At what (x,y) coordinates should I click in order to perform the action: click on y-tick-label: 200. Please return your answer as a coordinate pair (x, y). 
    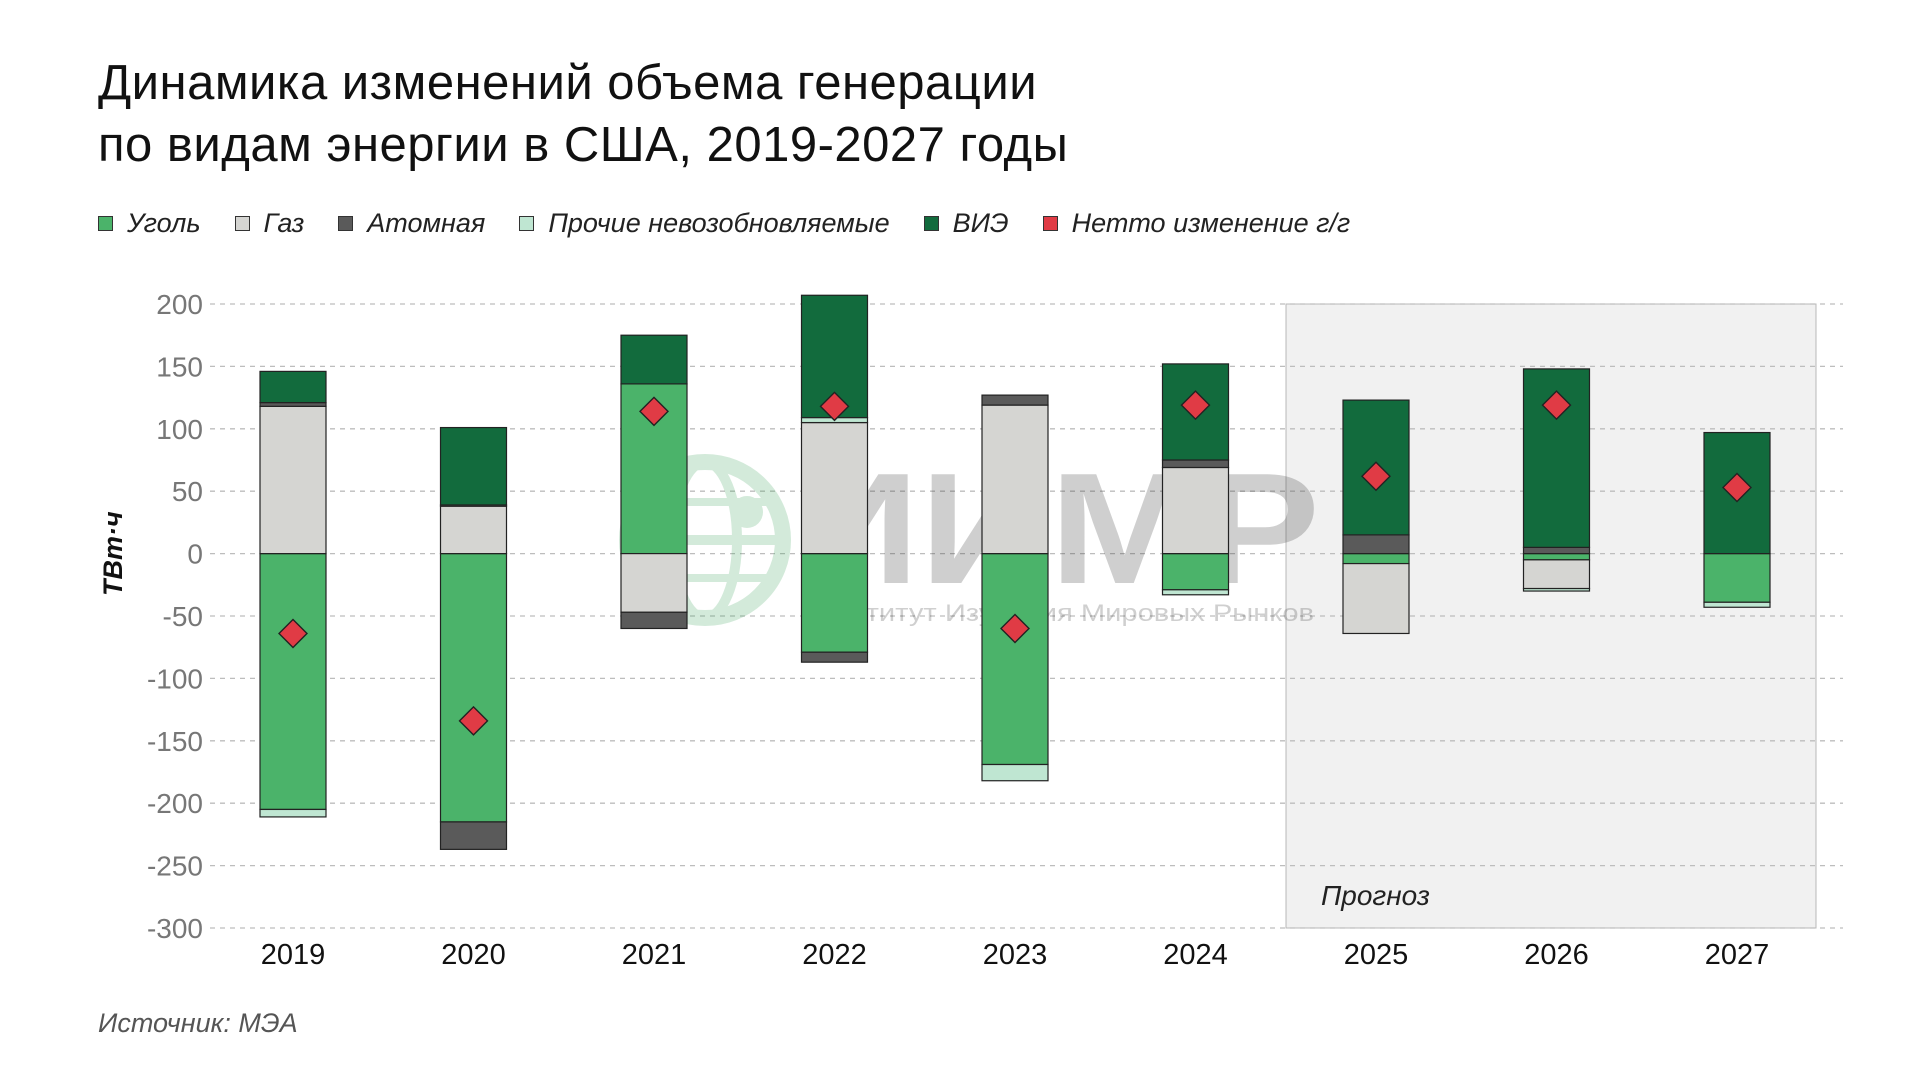
    Looking at the image, I should click on (179, 304).